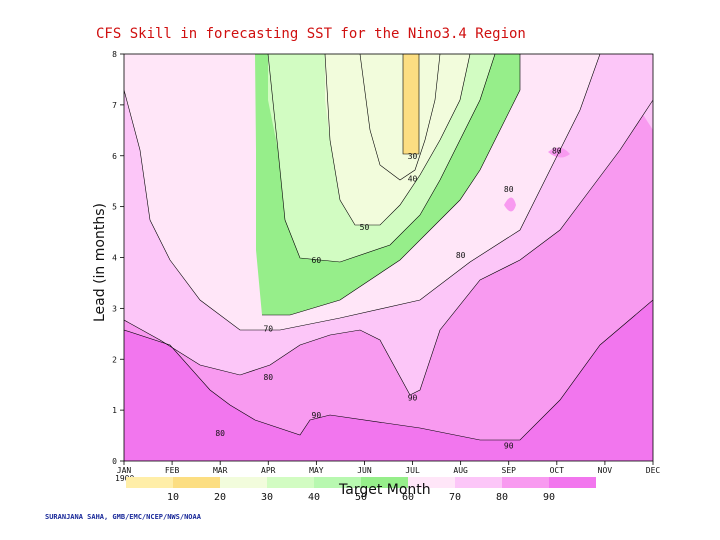 This screenshot has height=540, width=720. Describe the element at coordinates (268, 329) in the screenshot. I see `contour-label: 70` at that location.